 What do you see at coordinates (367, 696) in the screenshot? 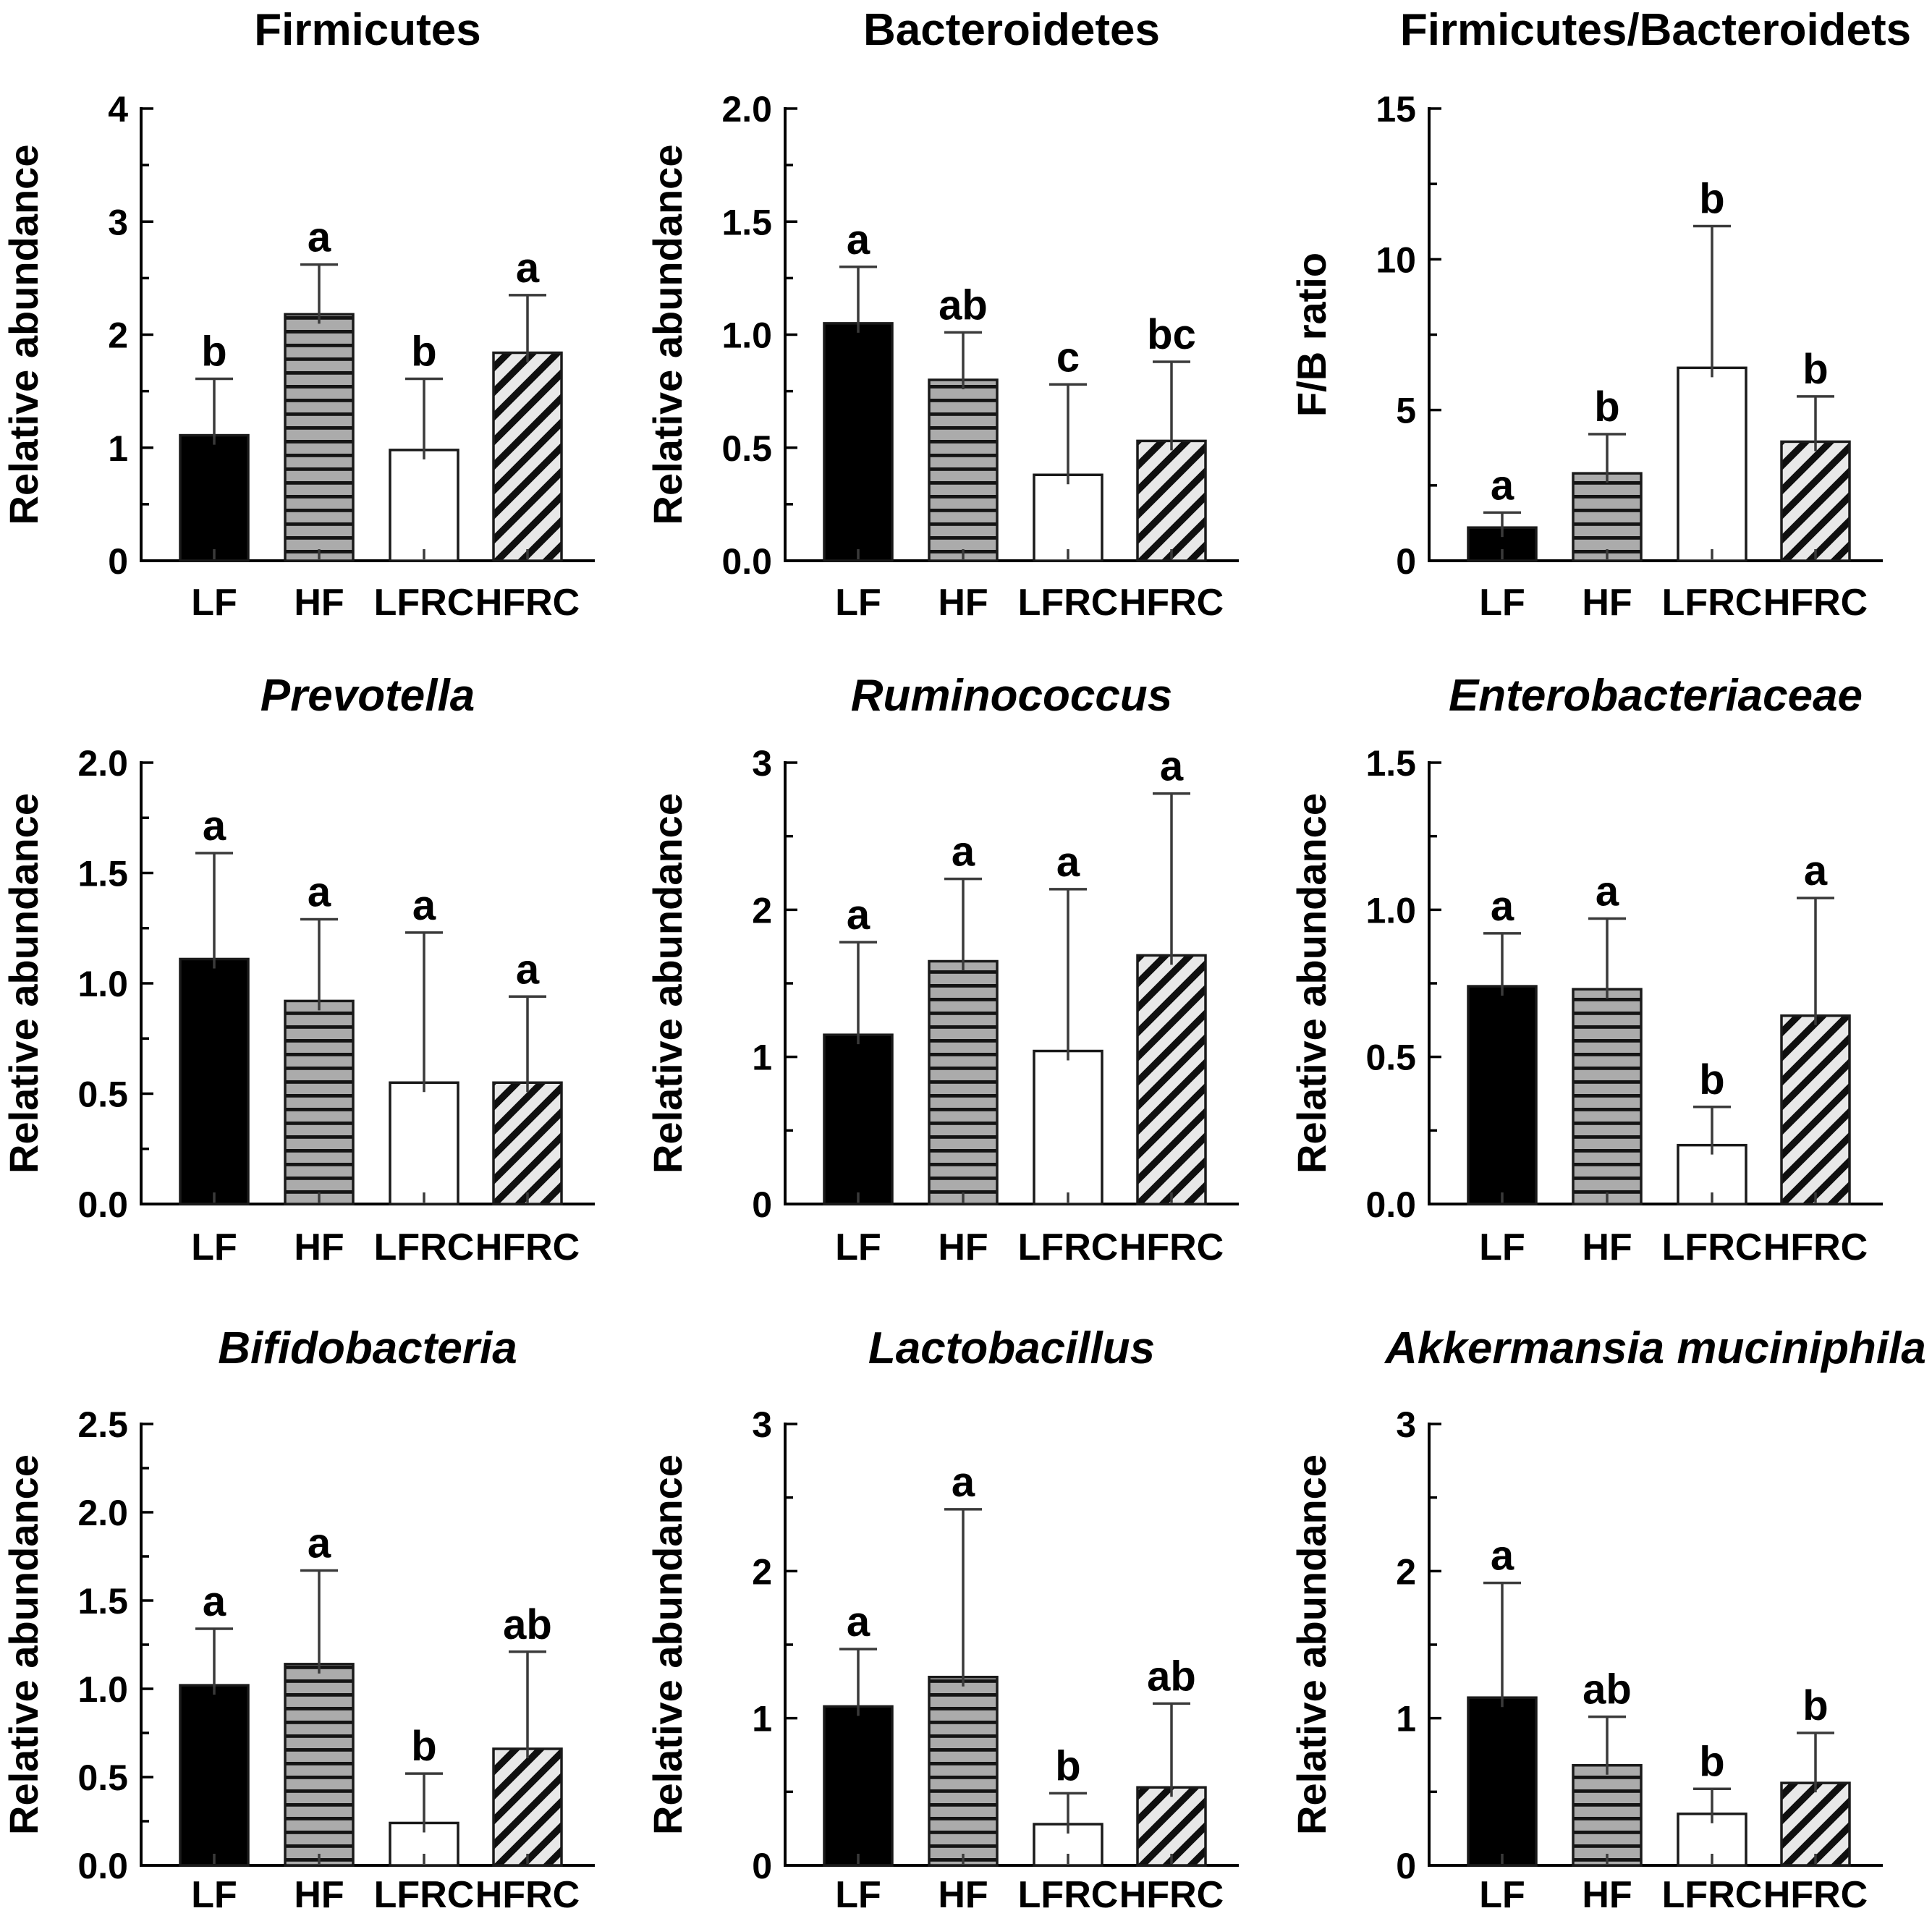
I see `chart-title: Prevotella` at bounding box center [367, 696].